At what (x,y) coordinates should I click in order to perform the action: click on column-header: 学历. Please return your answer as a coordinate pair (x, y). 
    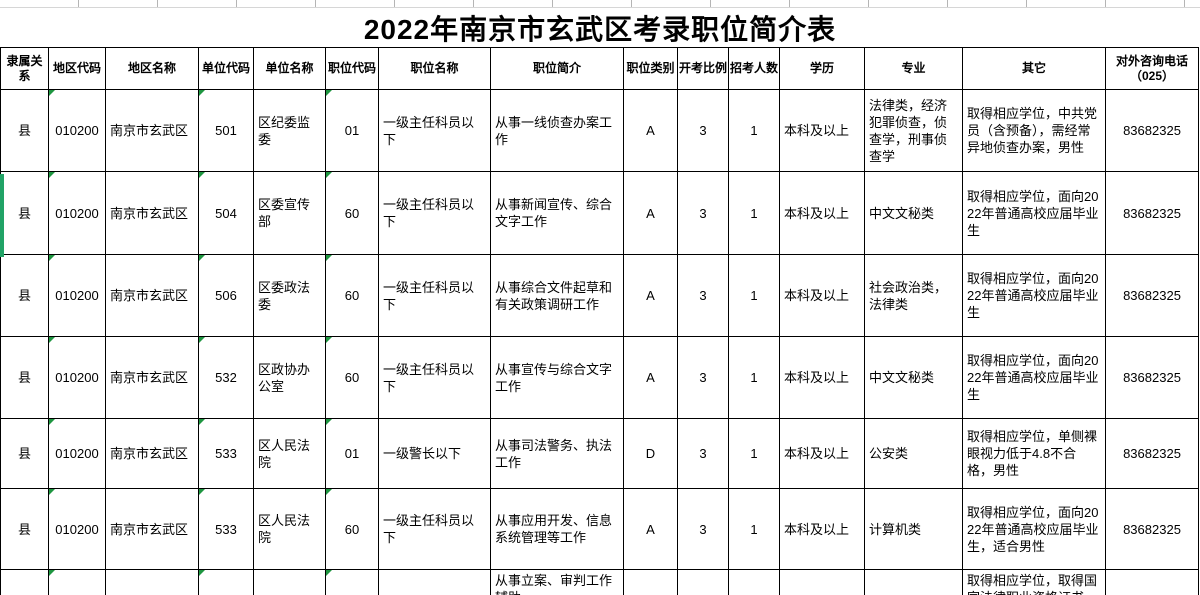
    Looking at the image, I should click on (822, 68).